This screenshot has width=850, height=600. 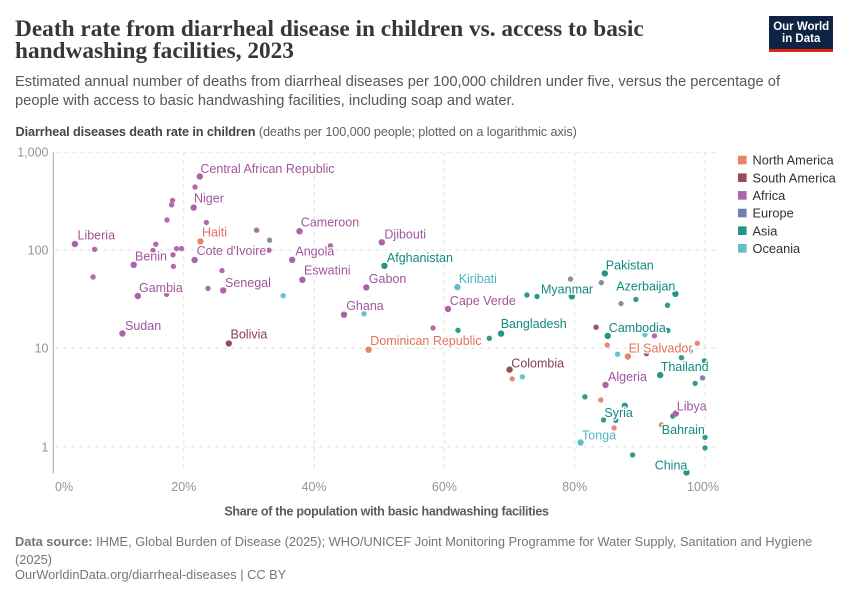 What do you see at coordinates (637, 328) in the screenshot?
I see `svg-text: Cambodia` at bounding box center [637, 328].